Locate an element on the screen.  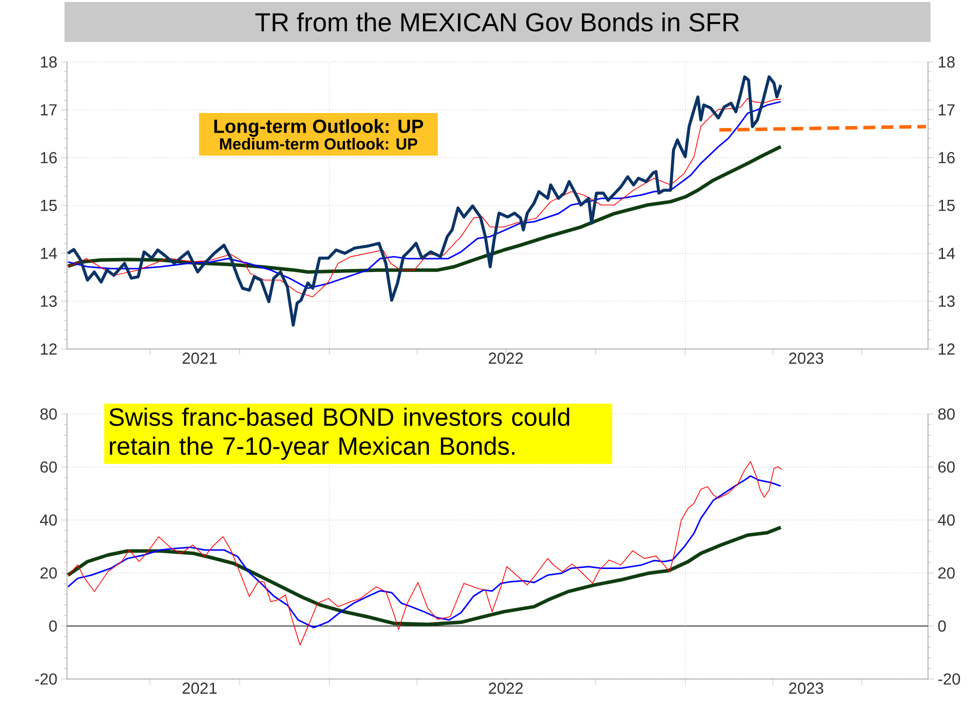
chart-title: TR from the MEXICAN Gov Bonds in SFR is located at coordinates (497, 22).